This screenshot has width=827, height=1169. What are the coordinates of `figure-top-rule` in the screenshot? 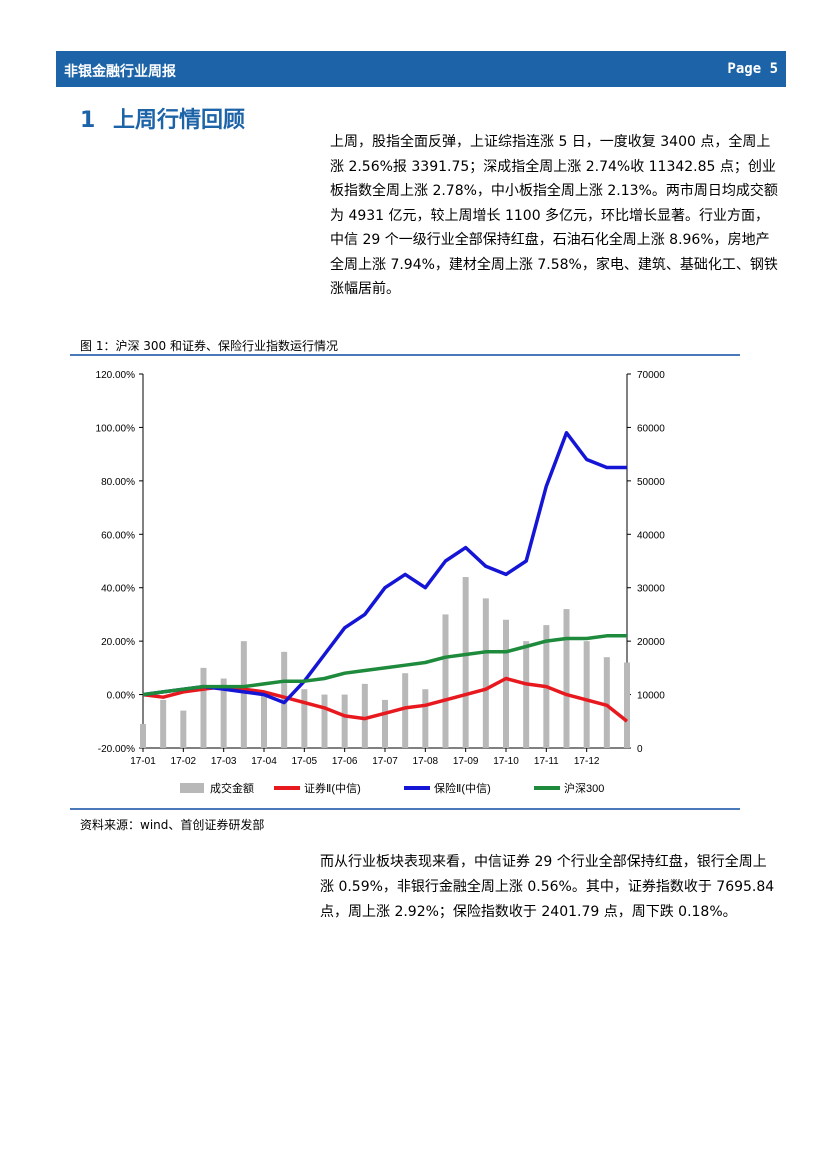 It's located at (405, 355).